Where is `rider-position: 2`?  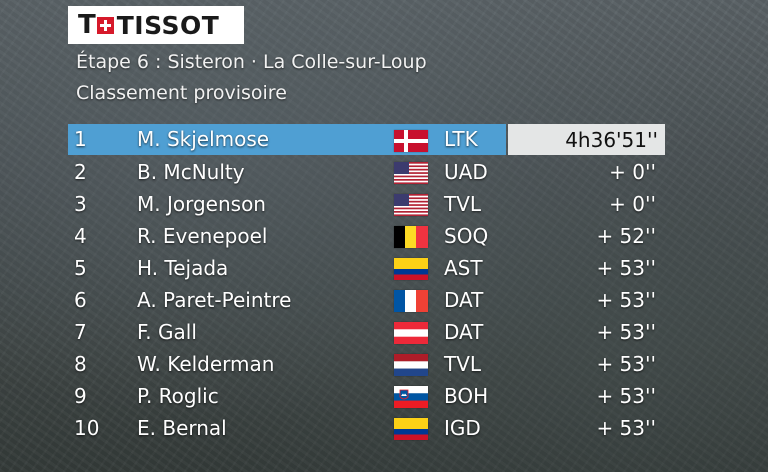 rider-position: 2 is located at coordinates (80, 172).